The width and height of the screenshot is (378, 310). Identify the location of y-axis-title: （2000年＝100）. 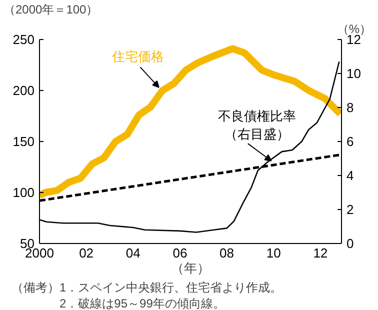
(51, 9).